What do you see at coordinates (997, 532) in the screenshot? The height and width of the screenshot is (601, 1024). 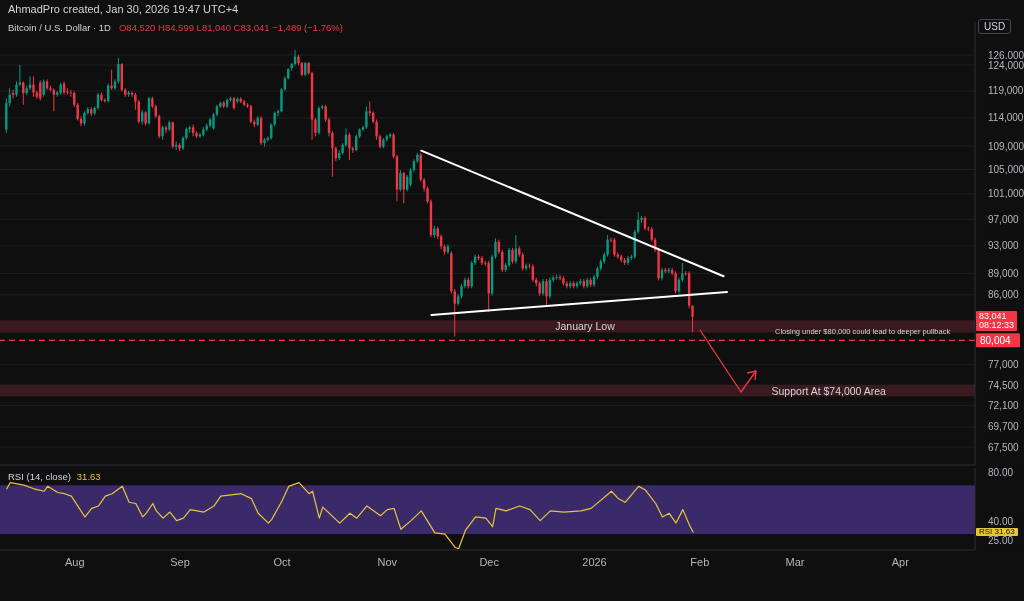 I see `text: RSI 31.63` at bounding box center [997, 532].